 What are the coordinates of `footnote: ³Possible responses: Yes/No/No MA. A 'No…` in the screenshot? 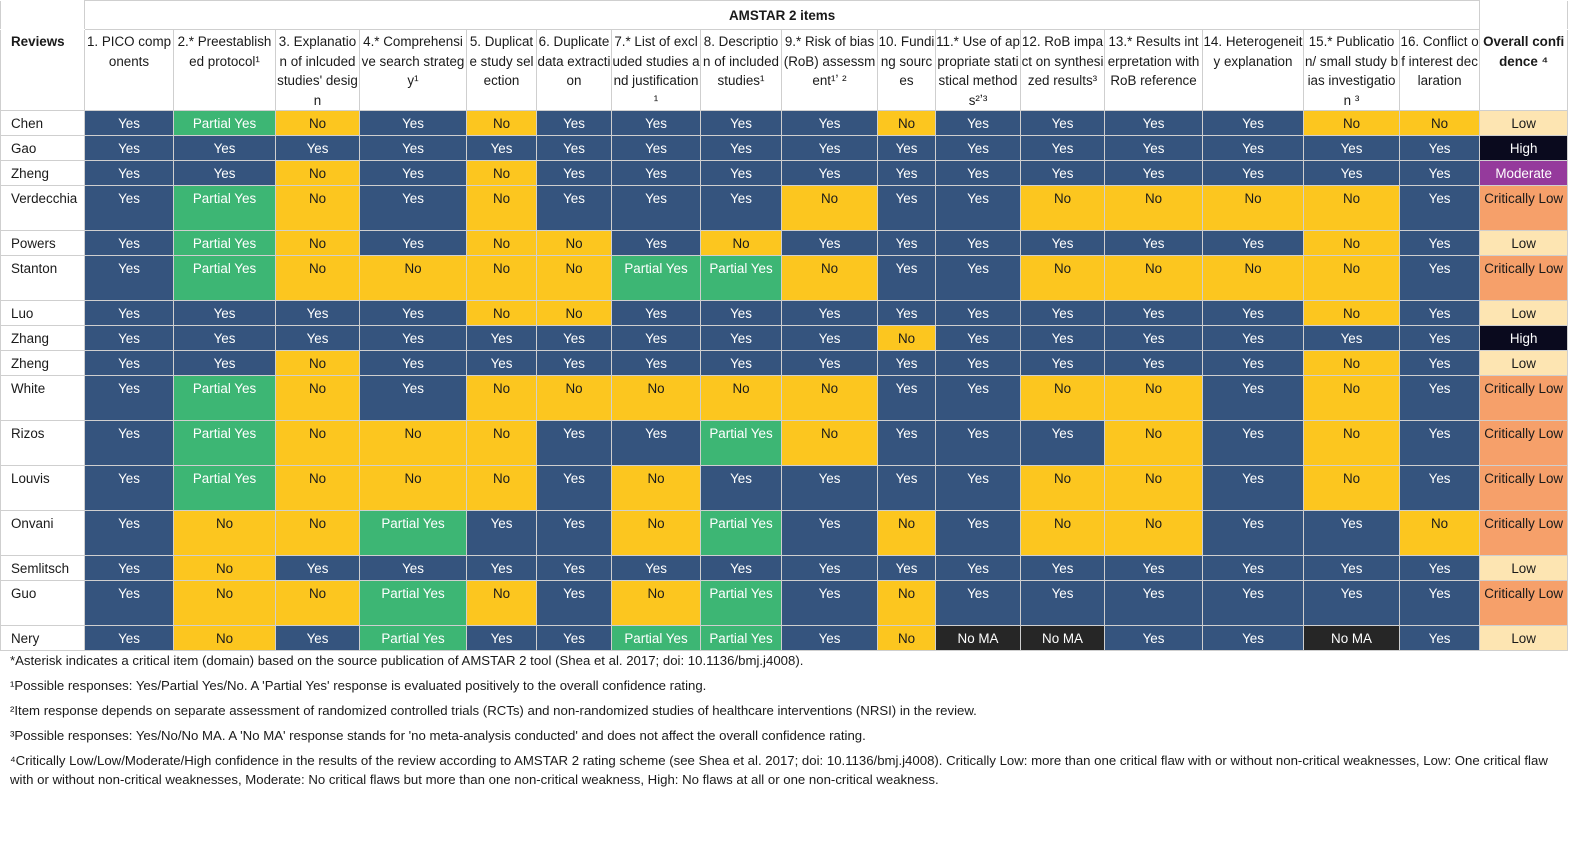 It's located at (438, 735).